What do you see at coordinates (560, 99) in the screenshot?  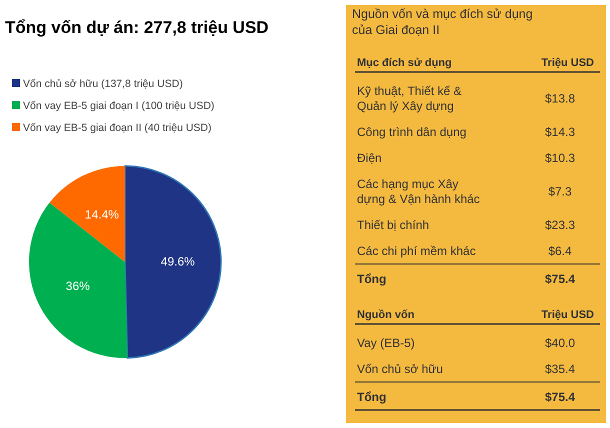 I see `text: $13.8` at bounding box center [560, 99].